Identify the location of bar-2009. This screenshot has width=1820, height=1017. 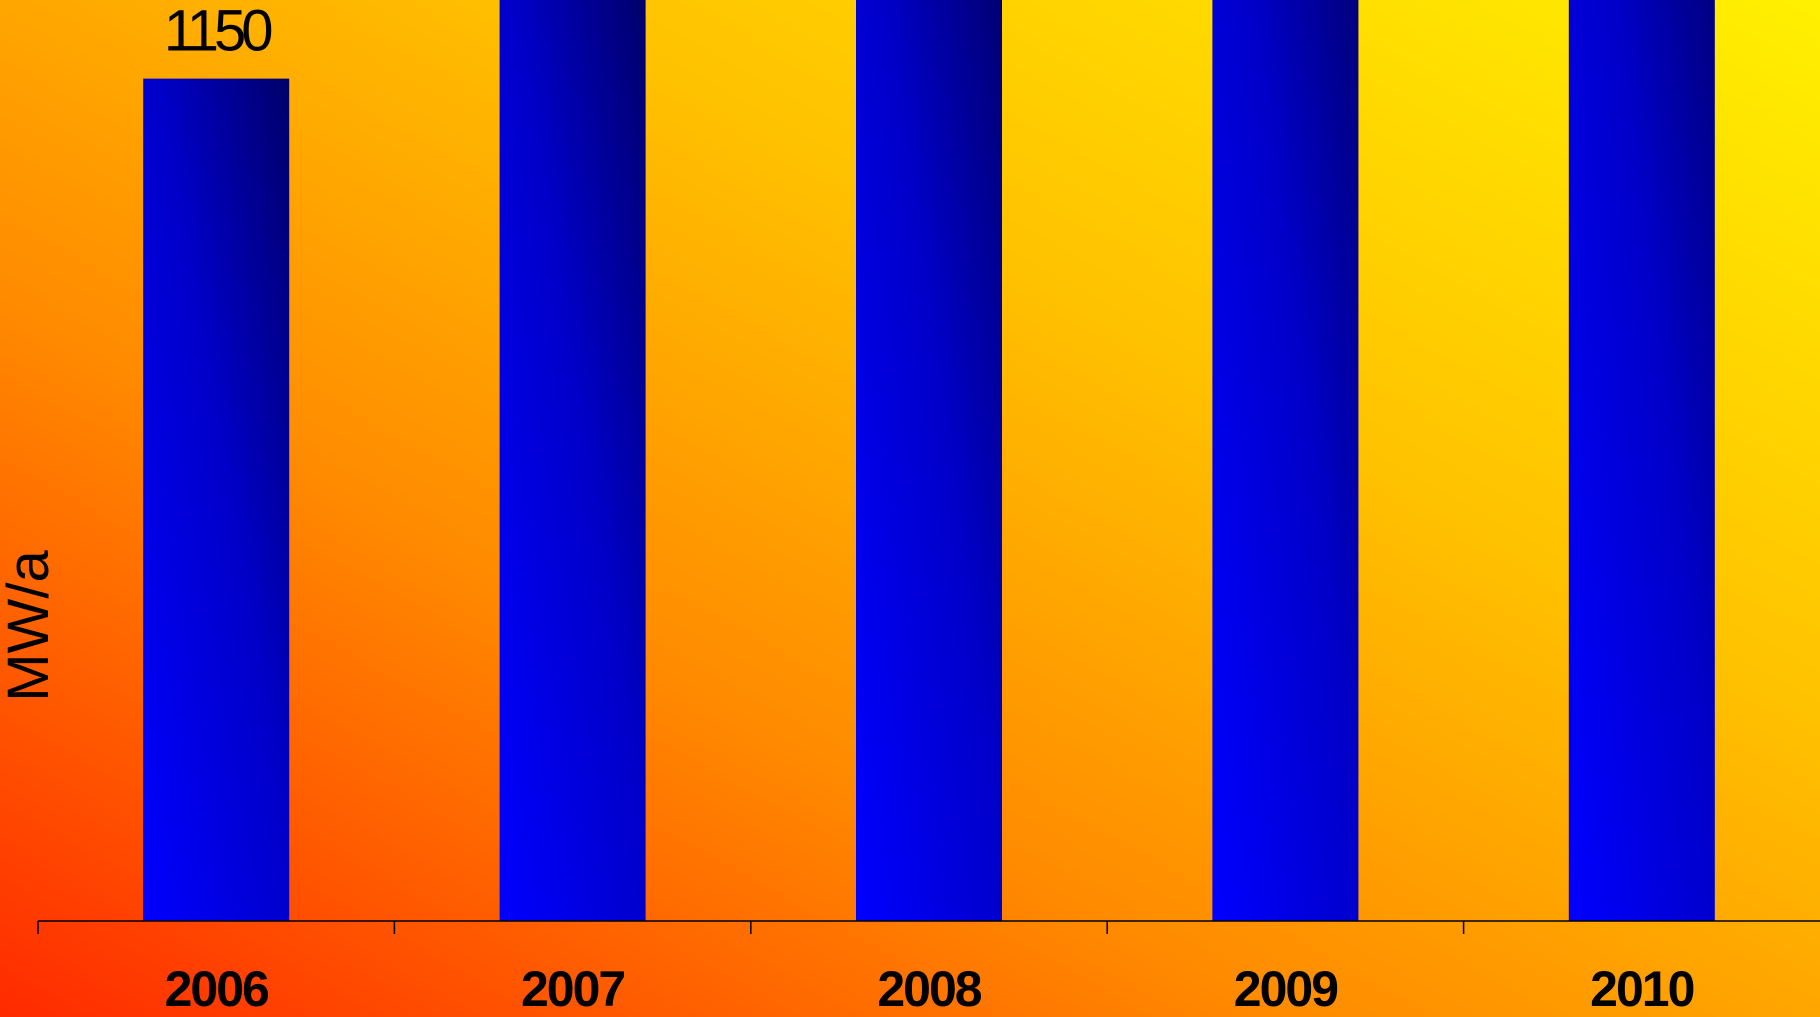
(1285, 460).